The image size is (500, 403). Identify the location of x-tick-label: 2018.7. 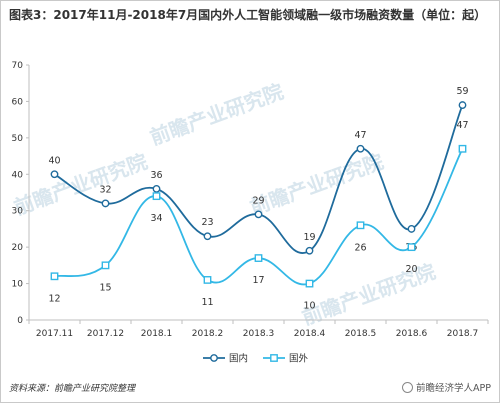
(463, 334).